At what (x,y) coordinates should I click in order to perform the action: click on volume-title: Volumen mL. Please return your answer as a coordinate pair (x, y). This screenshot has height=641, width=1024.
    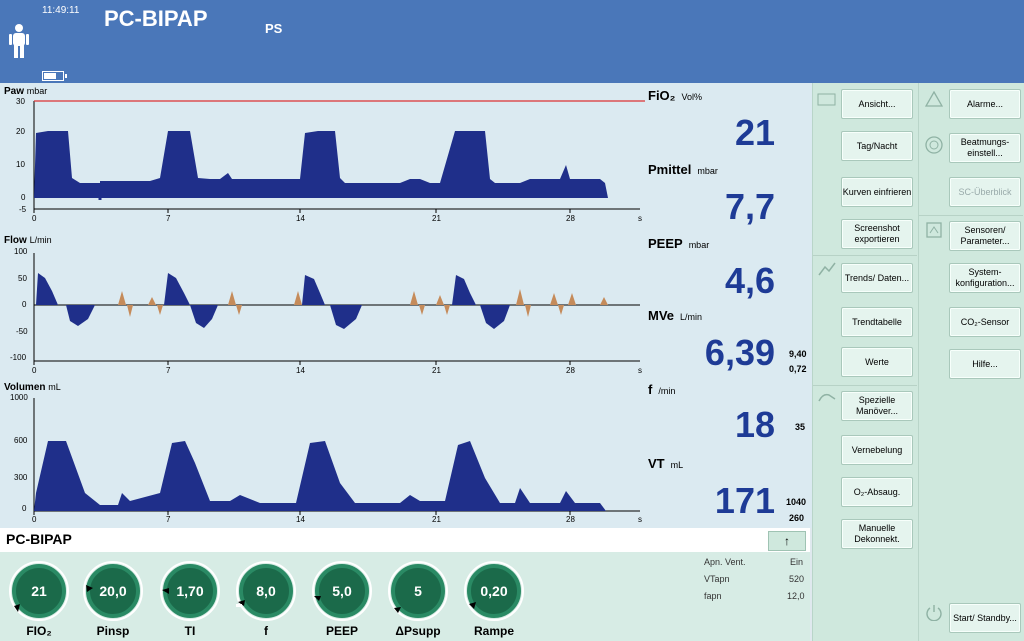
    Looking at the image, I should click on (32, 387).